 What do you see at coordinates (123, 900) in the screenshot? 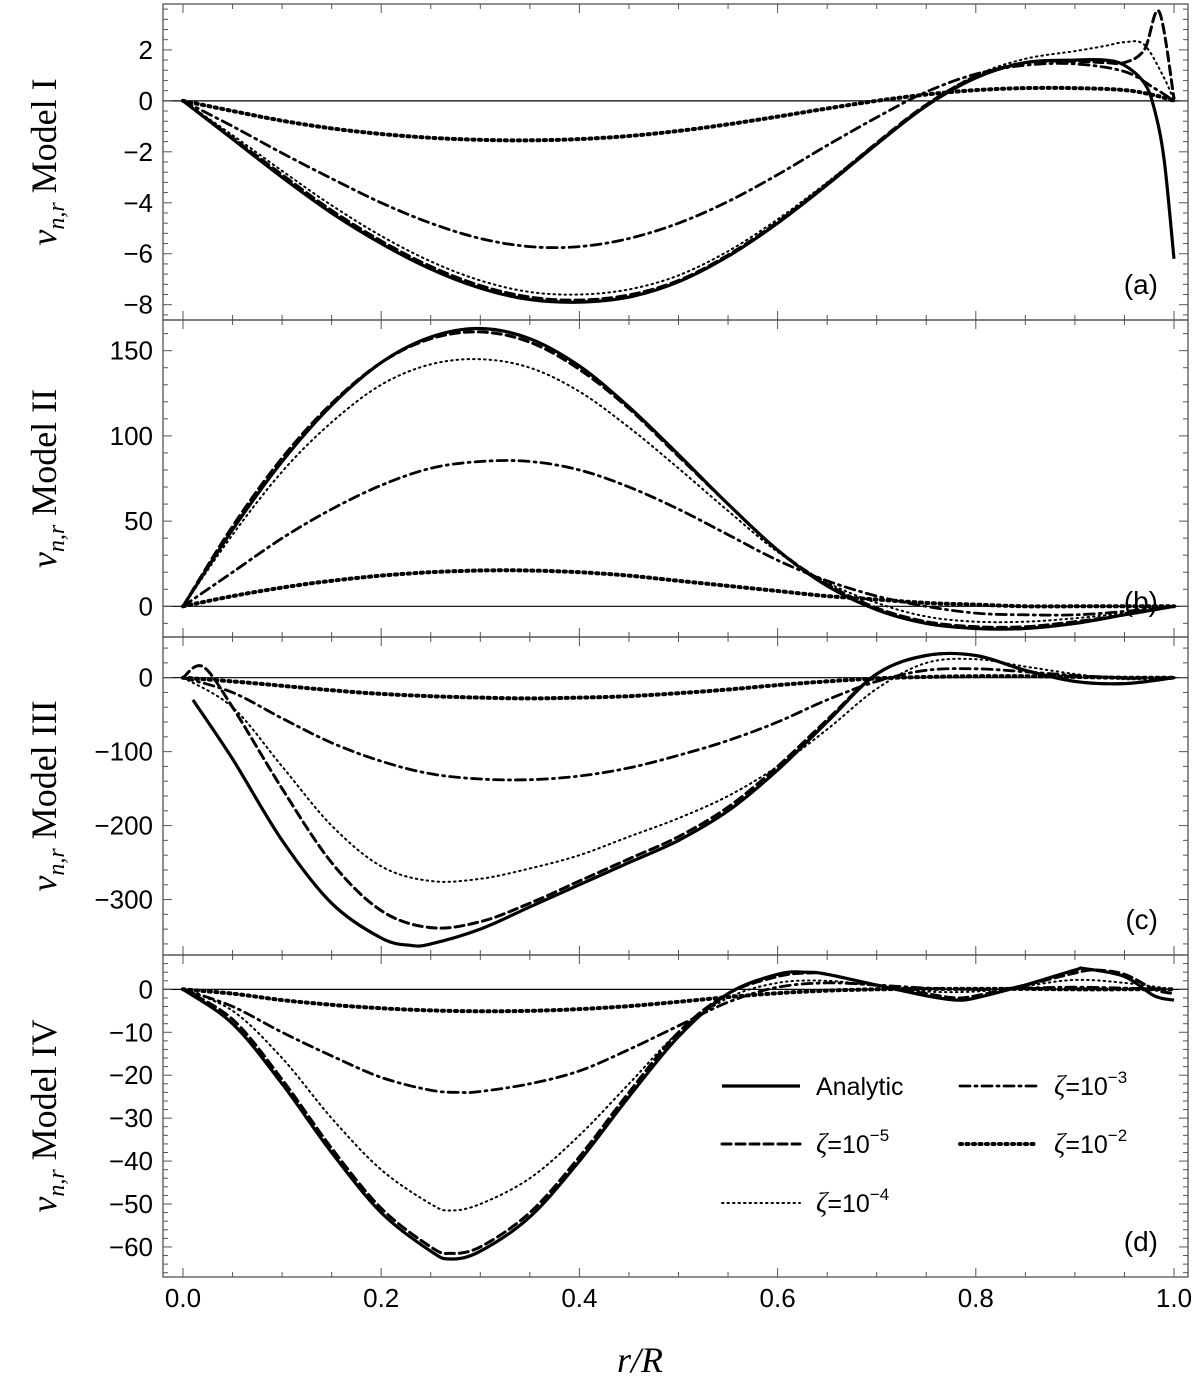
I see `y-tick-label: −300` at bounding box center [123, 900].